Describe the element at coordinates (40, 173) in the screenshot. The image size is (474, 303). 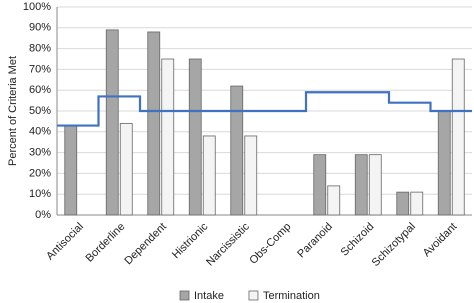
I see `y-tick-label: 20%` at that location.